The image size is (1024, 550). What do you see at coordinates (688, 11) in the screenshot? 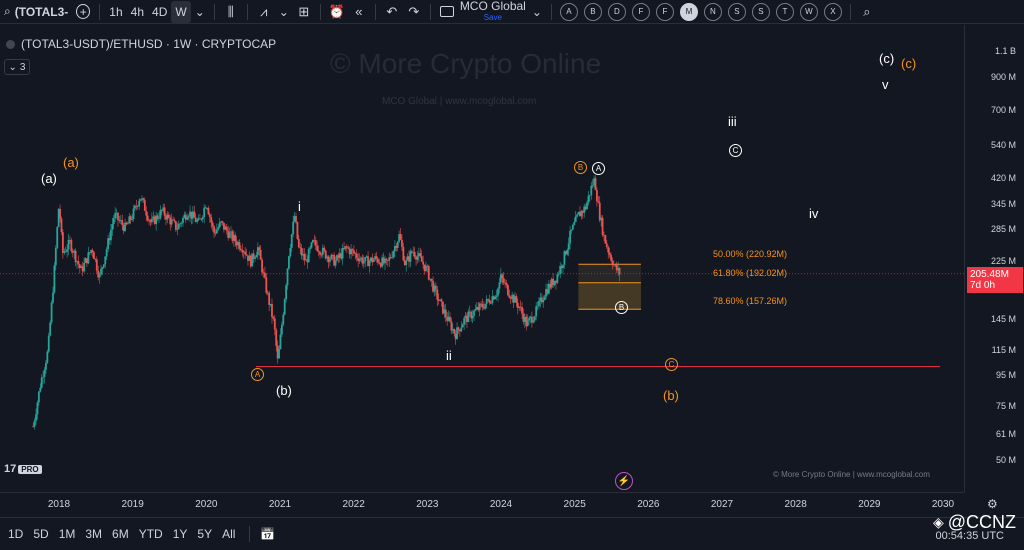
I see `wave-tool-m-button: M` at bounding box center [688, 11].